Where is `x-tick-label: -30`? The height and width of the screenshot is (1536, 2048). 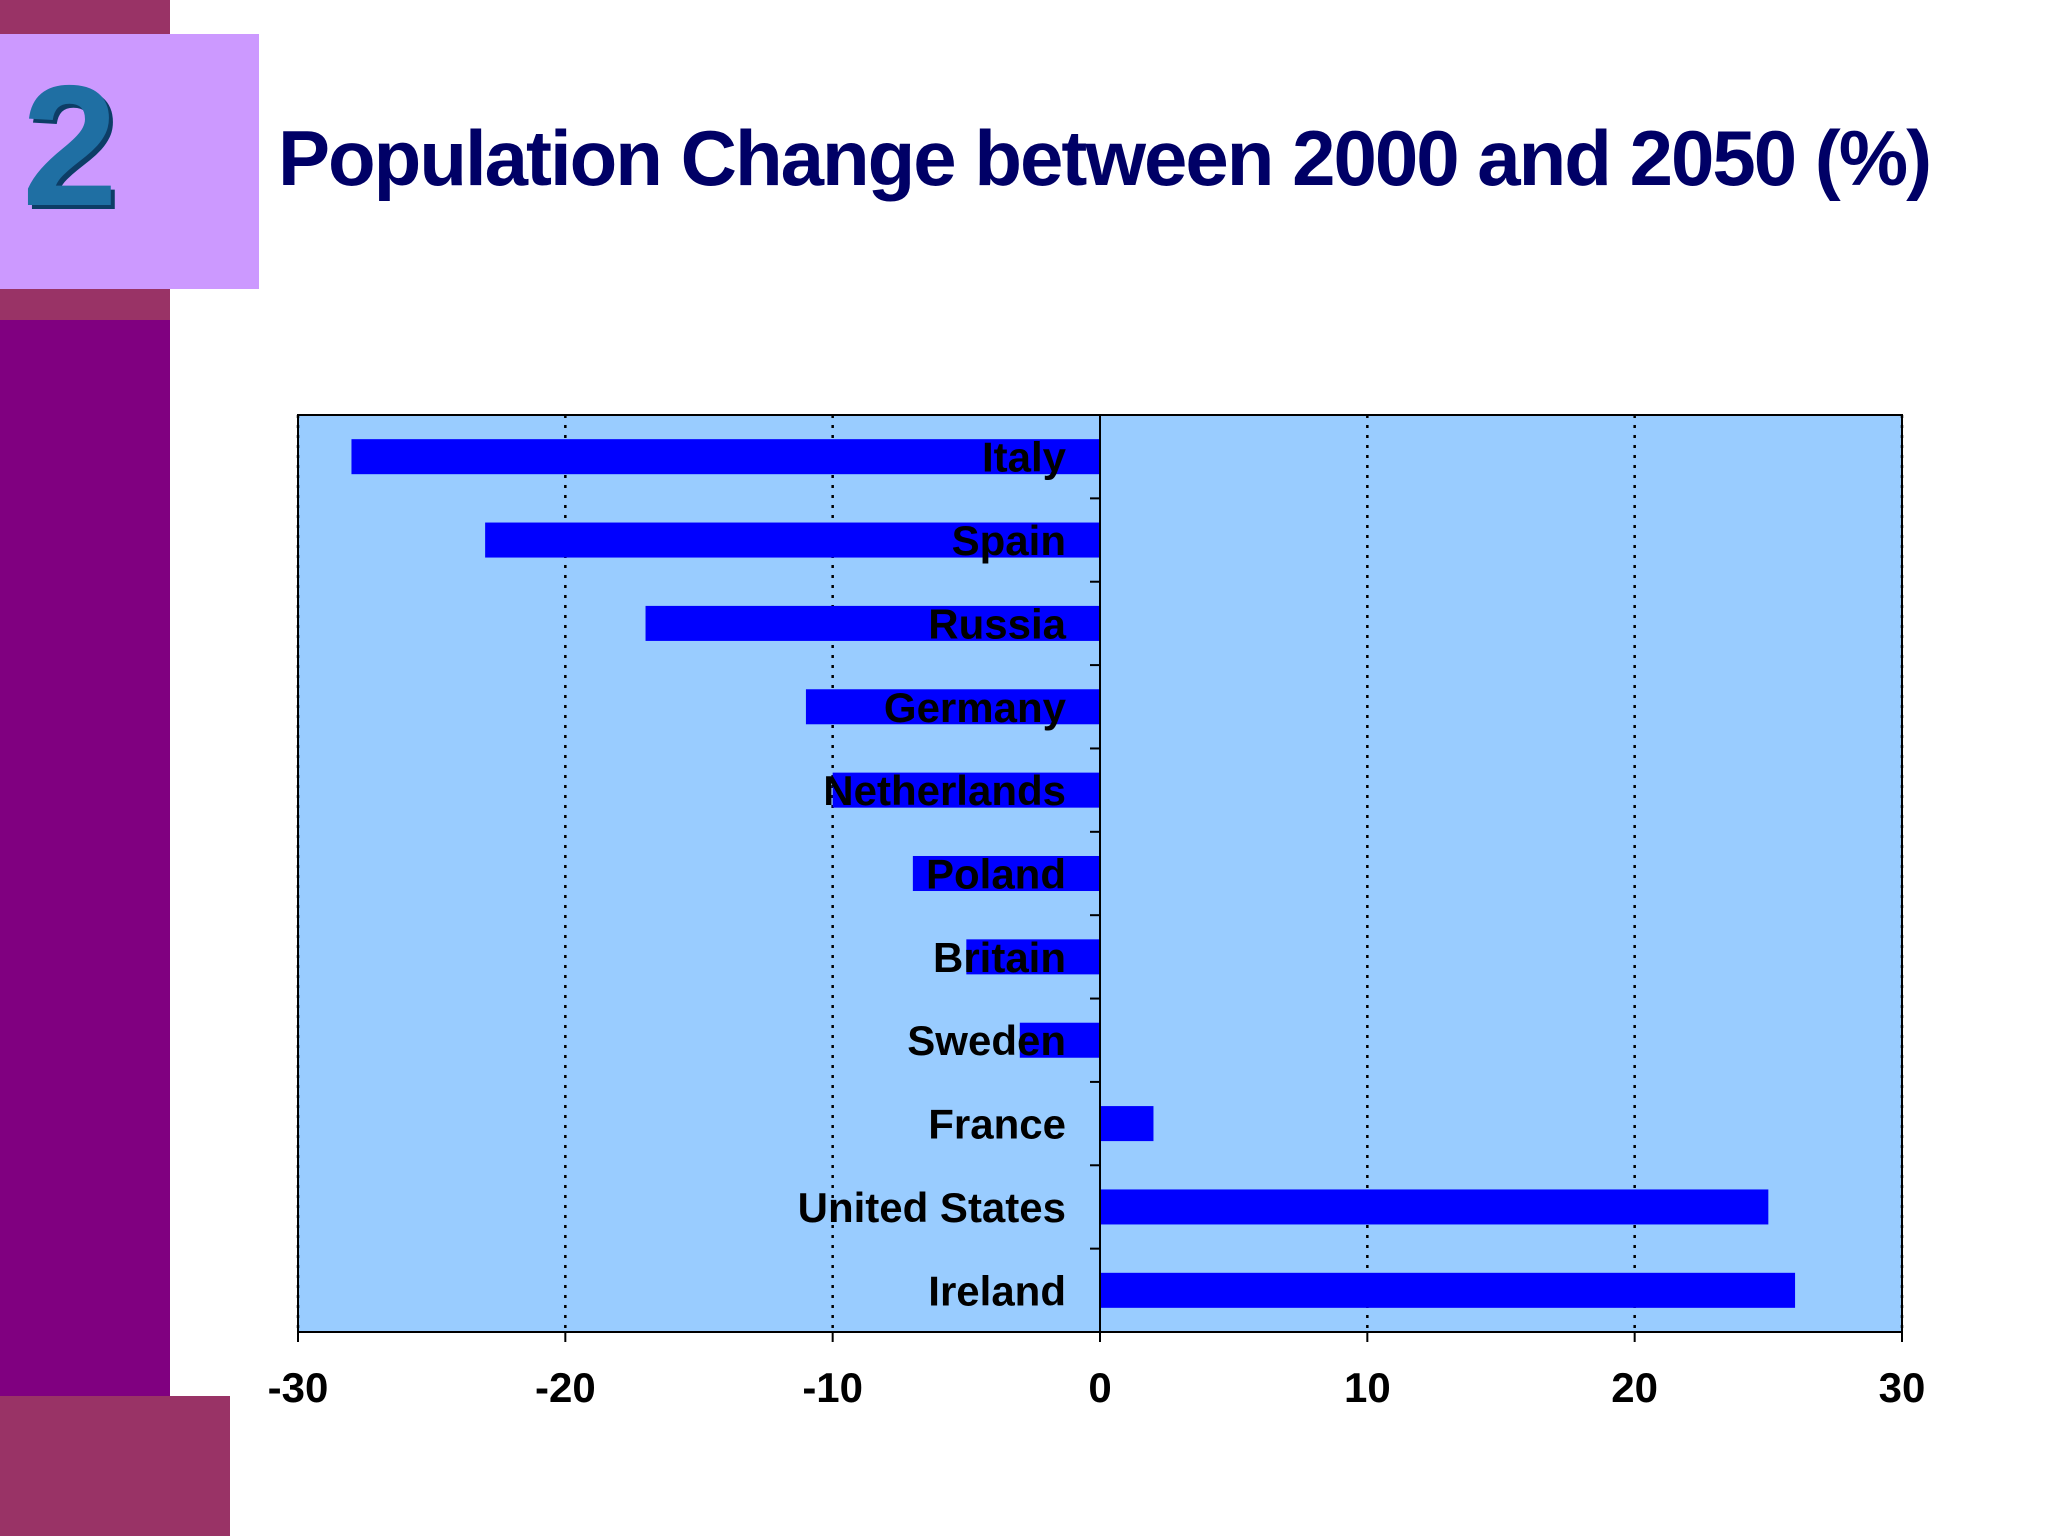
x-tick-label: -30 is located at coordinates (298, 1387).